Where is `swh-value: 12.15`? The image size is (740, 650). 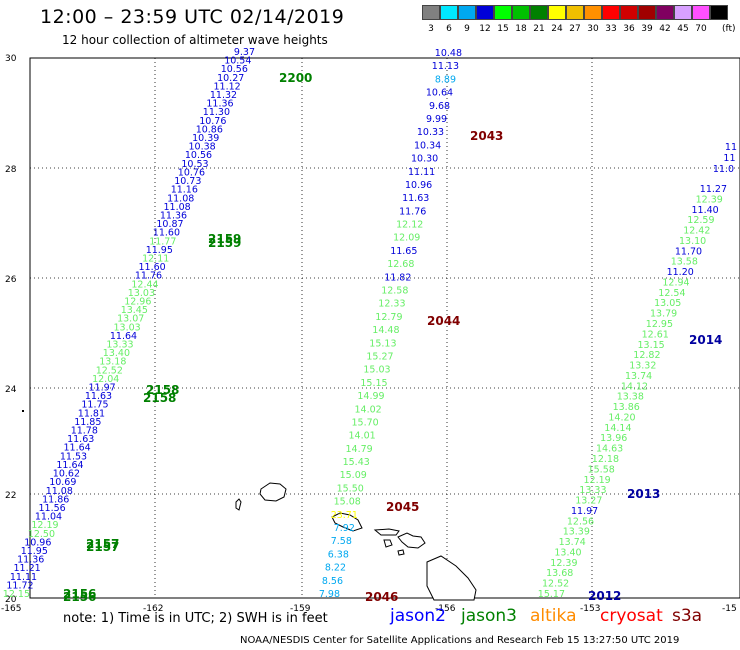
swh-value: 12.15 is located at coordinates (16, 594).